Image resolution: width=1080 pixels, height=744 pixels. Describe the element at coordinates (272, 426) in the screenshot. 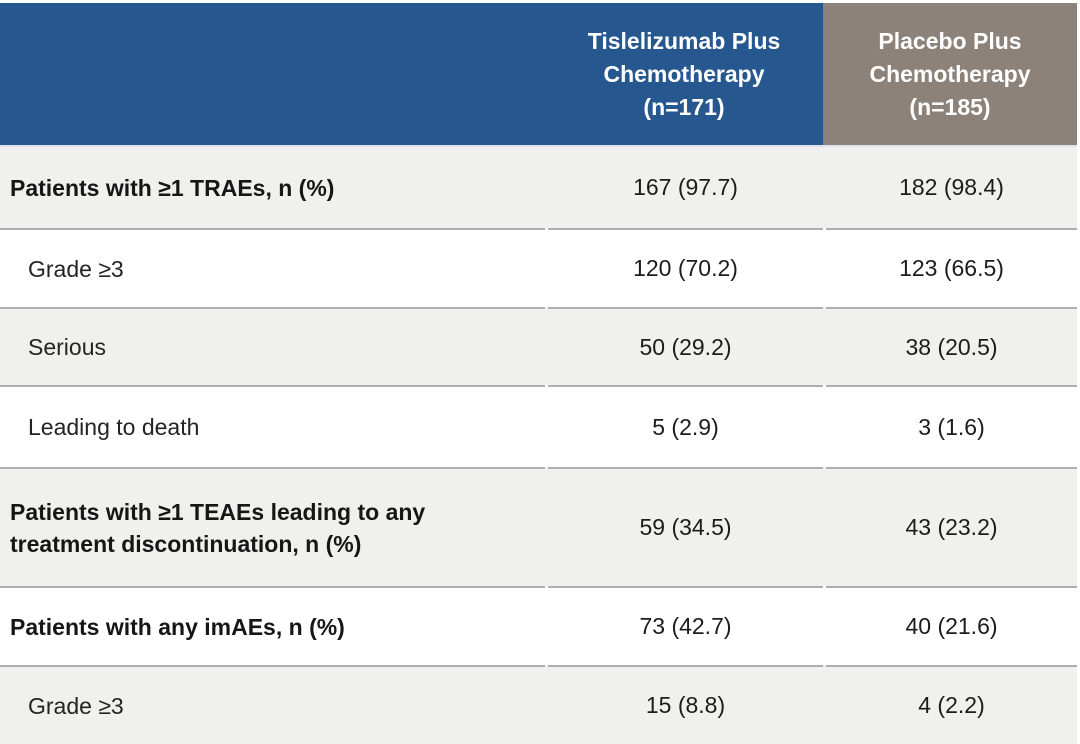

I see `row-label: Leading to death` at that location.